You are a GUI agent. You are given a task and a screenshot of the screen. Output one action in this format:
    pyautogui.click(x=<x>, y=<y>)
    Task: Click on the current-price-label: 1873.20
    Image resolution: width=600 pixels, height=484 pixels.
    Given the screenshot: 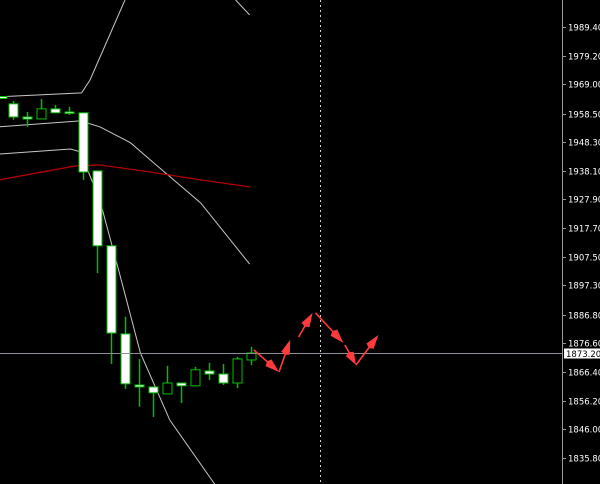 What is the action you would take?
    pyautogui.click(x=583, y=355)
    